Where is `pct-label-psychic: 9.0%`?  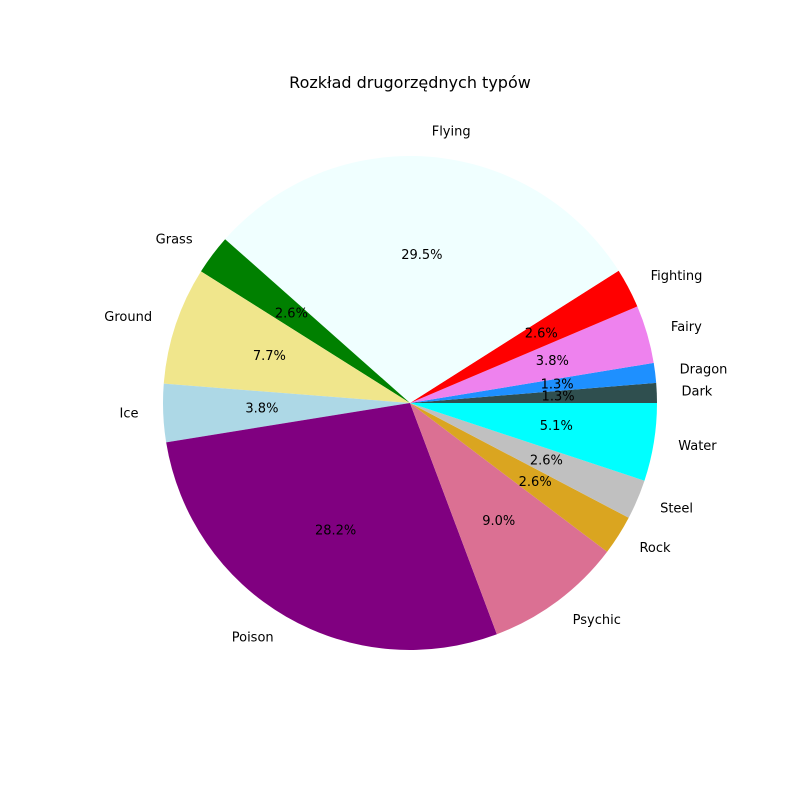 pct-label-psychic: 9.0% is located at coordinates (498, 521).